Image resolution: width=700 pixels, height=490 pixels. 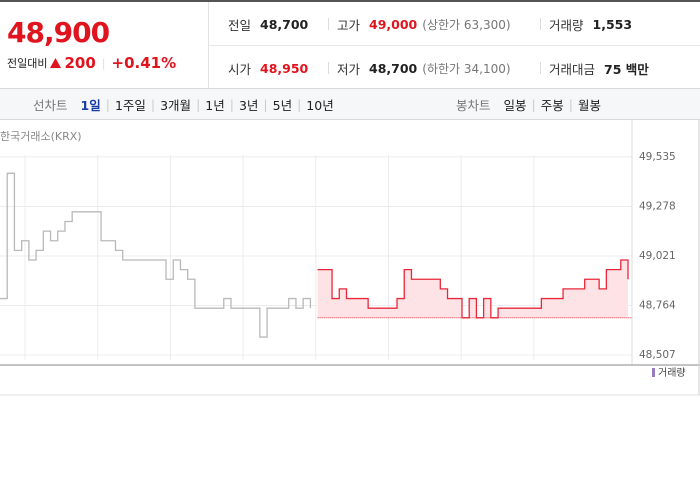 I want to click on summary-item: 저가 48,700 (하한가 34,100), so click(x=424, y=68).